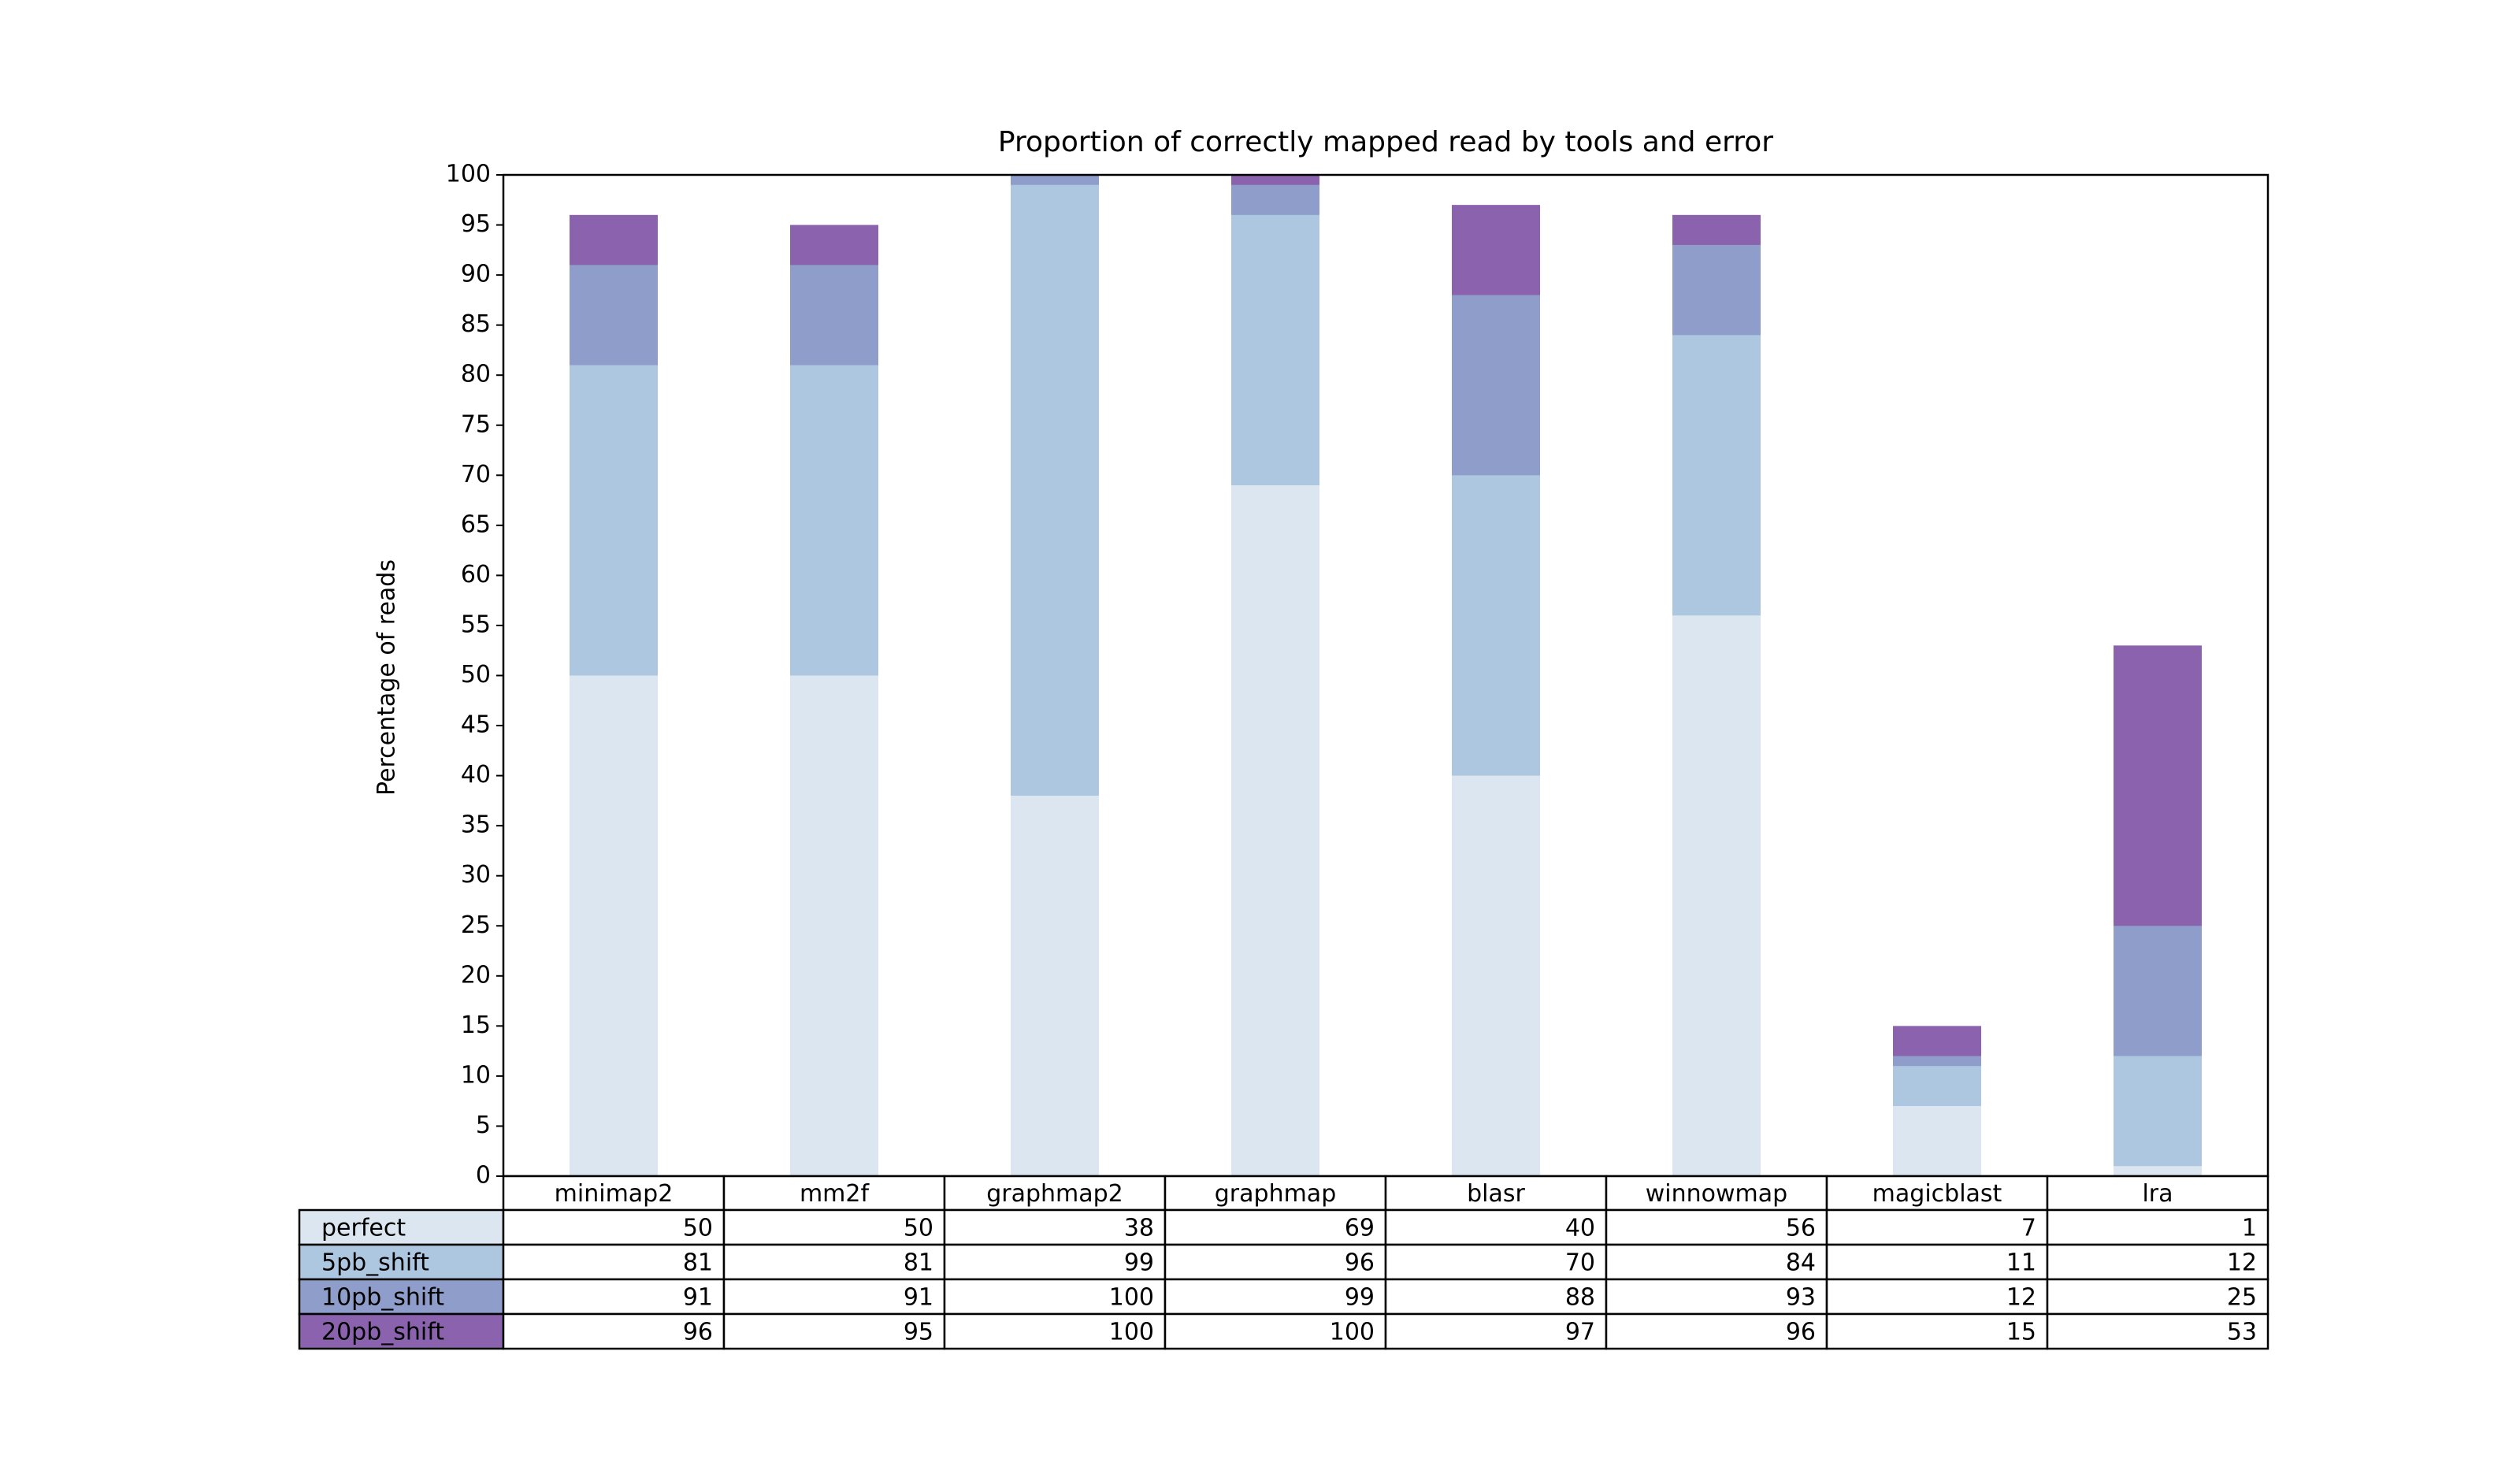  What do you see at coordinates (483, 1176) in the screenshot?
I see `y-tick-label: 0` at bounding box center [483, 1176].